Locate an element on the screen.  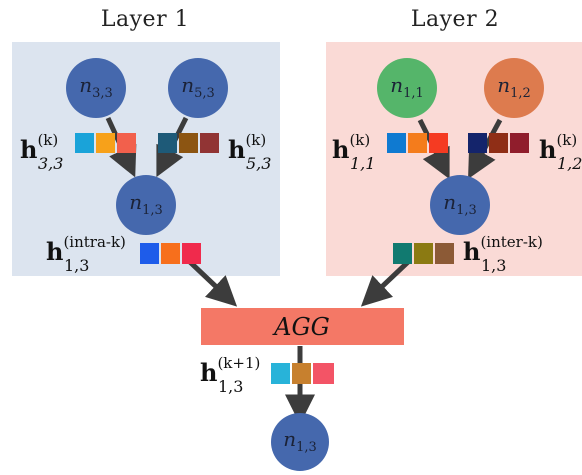
embedding-label: h(k) 3,3 is located at coordinates (41, 152).